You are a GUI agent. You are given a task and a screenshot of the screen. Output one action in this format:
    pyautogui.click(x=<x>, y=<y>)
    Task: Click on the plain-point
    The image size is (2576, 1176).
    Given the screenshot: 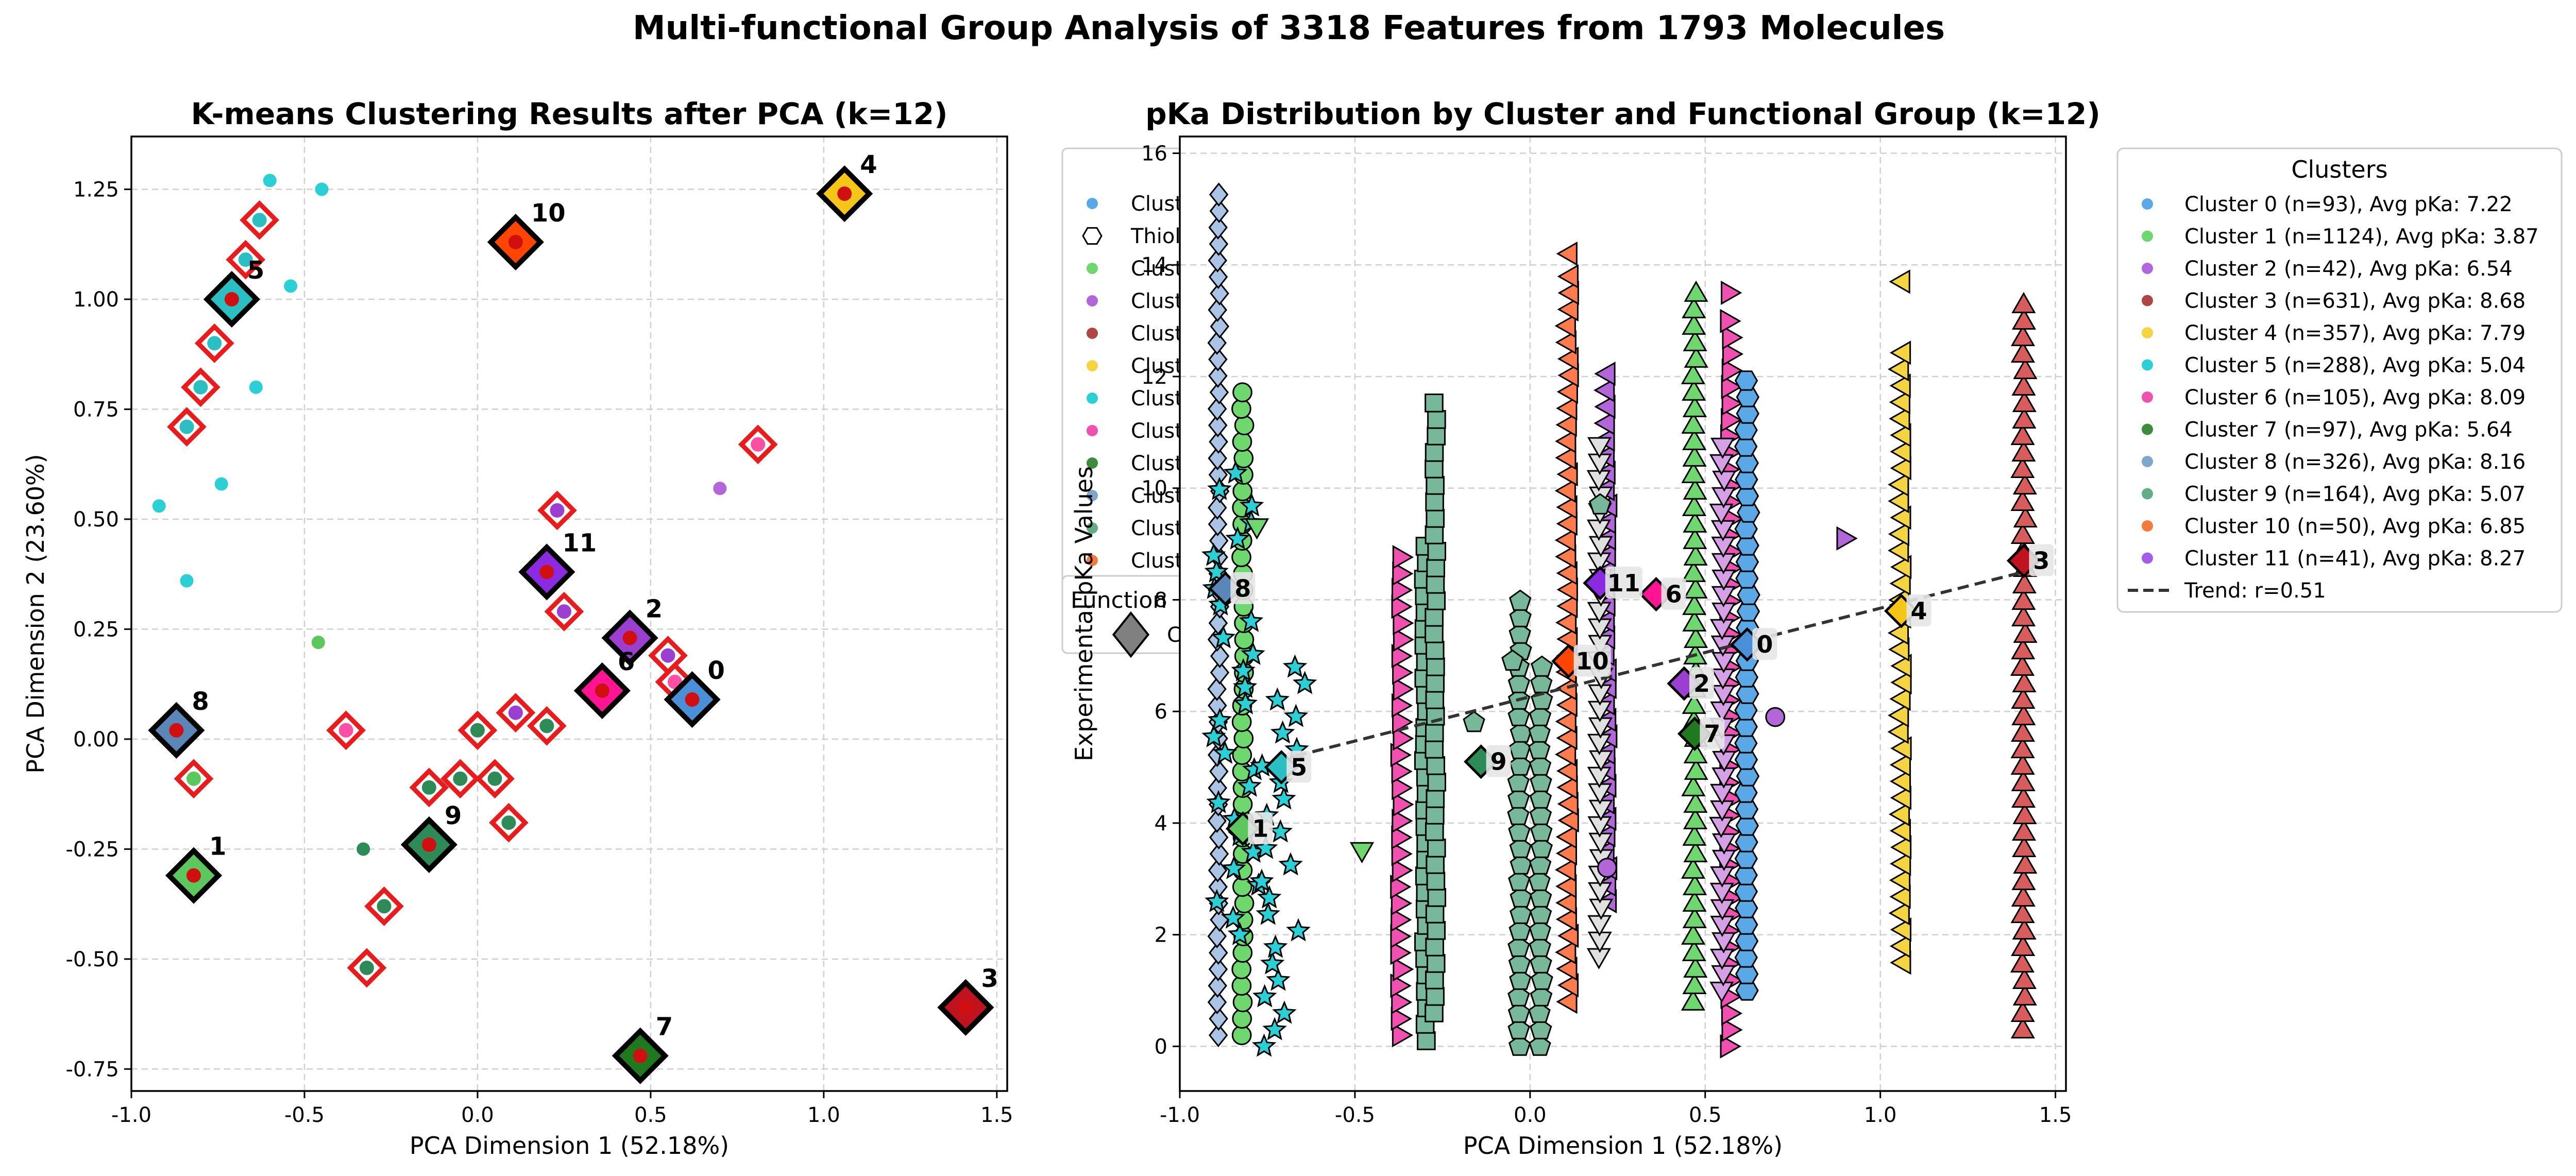 What is the action you would take?
    pyautogui.click(x=318, y=643)
    